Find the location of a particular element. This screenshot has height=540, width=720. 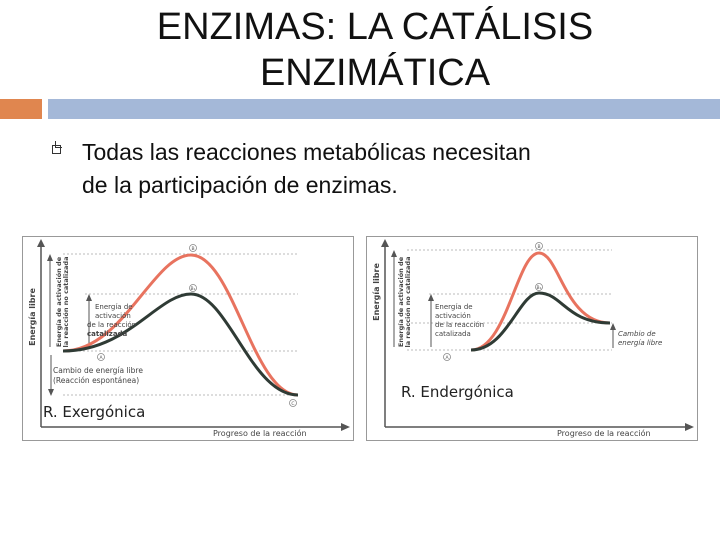

free-energy-change-label-1: Cambio de energía libre is located at coordinates (98, 370).